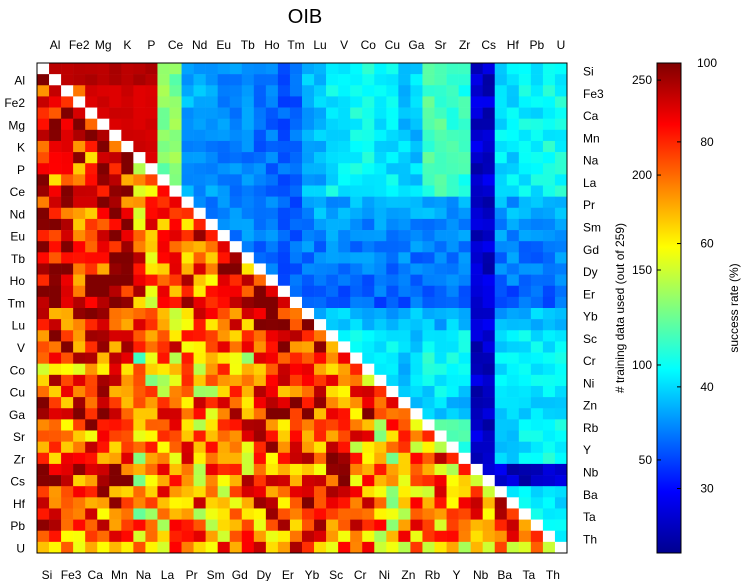  What do you see at coordinates (240, 574) in the screenshot?
I see `bottom-tick-gd: Gd` at bounding box center [240, 574].